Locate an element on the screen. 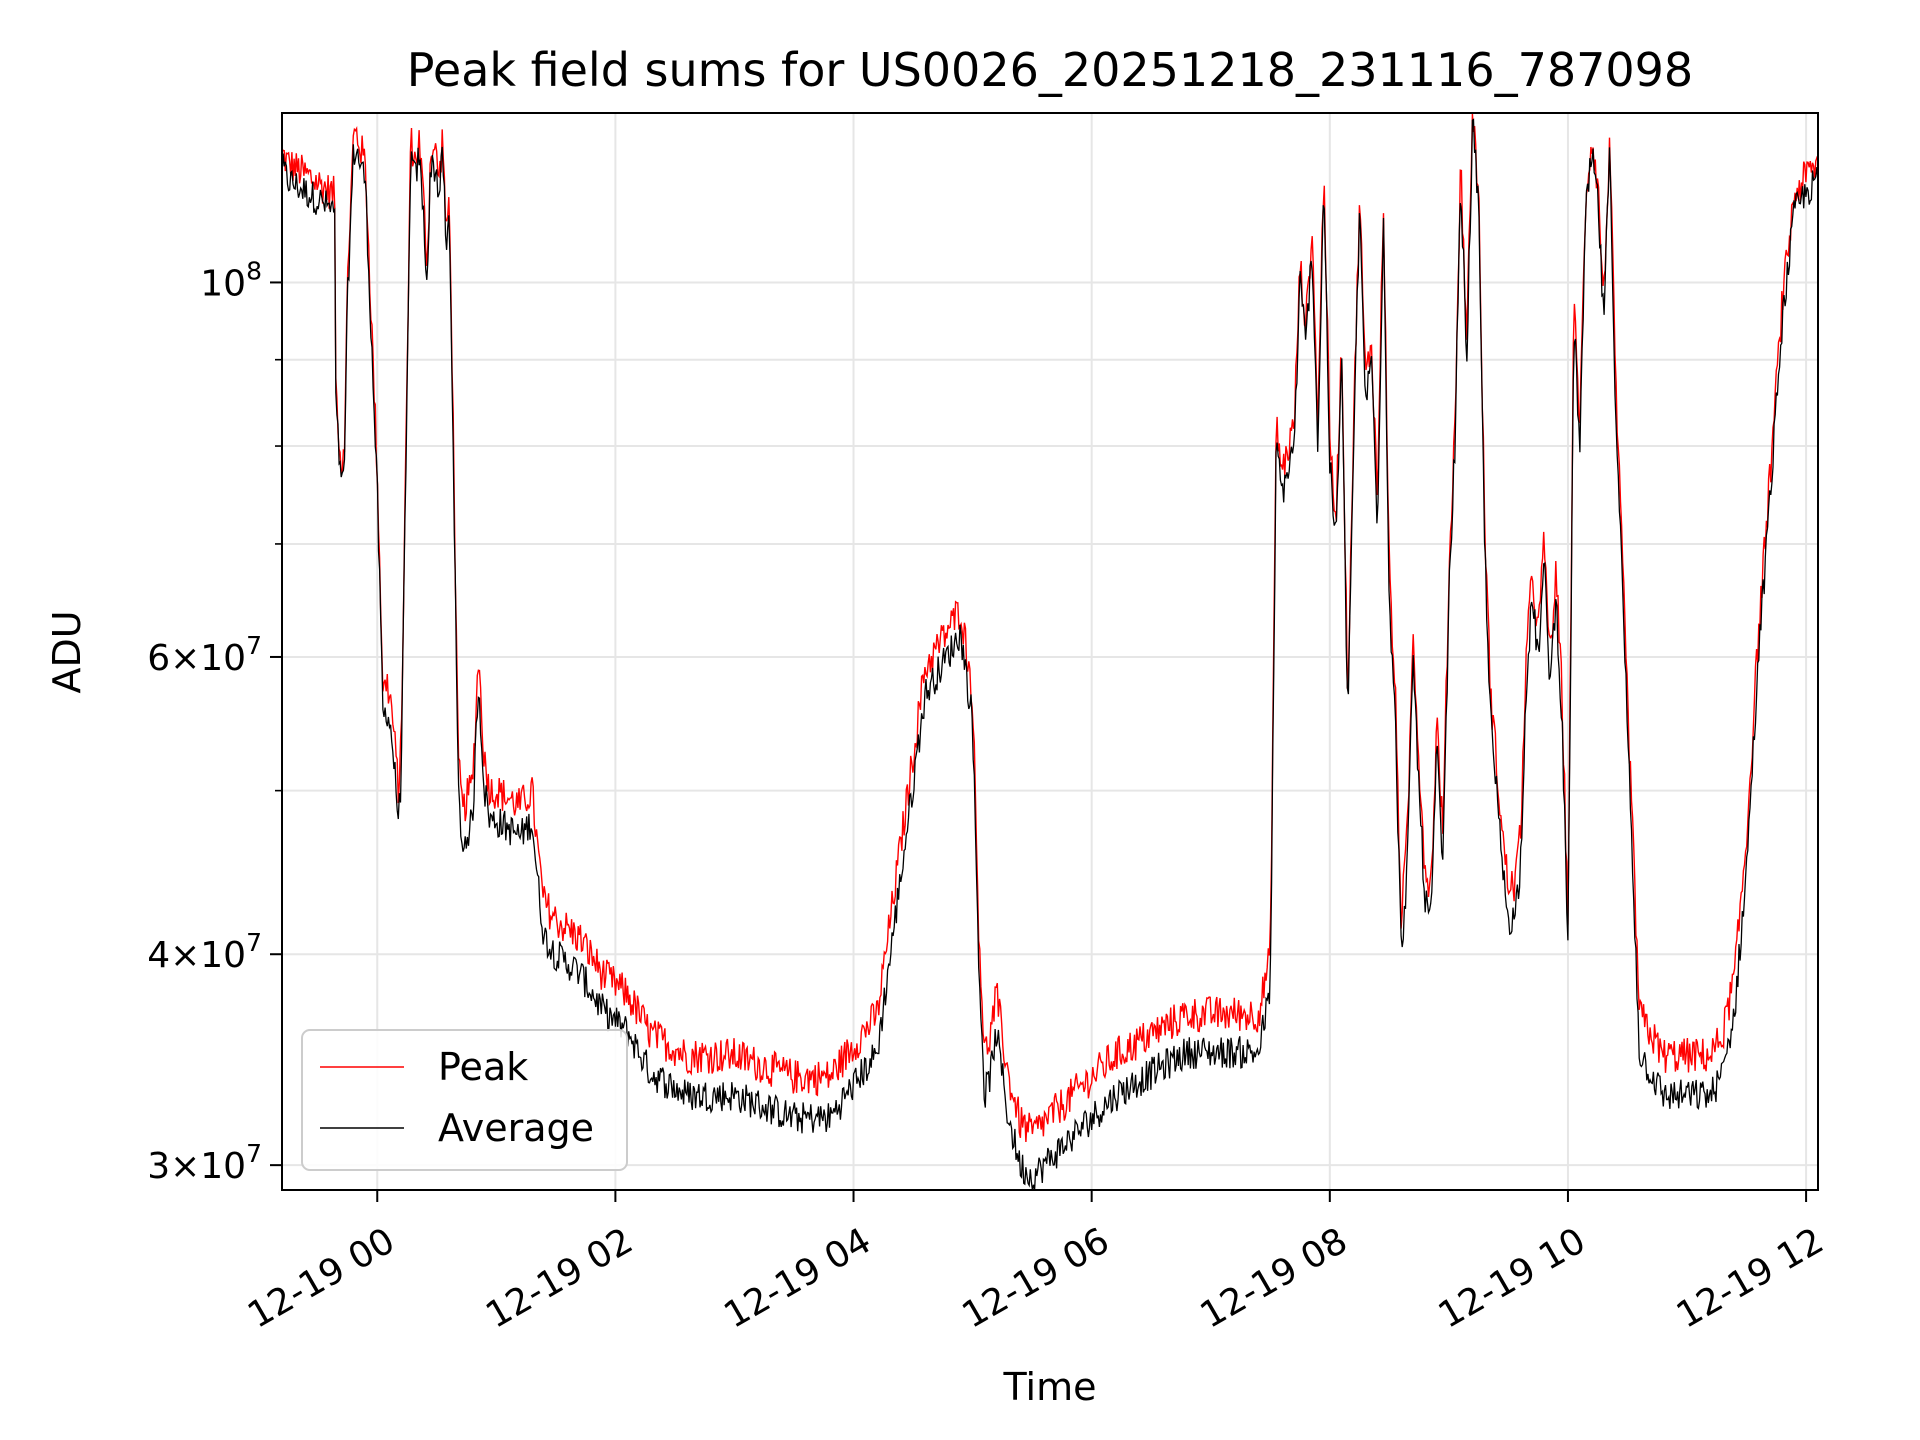  y-tick-label: 108 is located at coordinates (231, 280).